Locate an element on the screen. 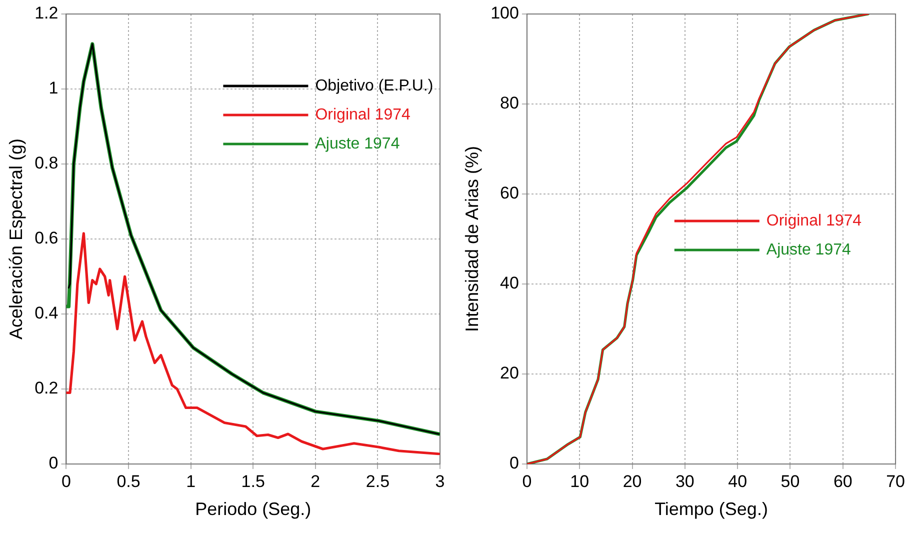  y-axis-title: Aceleración Espectral (g) is located at coordinates (16, 239).